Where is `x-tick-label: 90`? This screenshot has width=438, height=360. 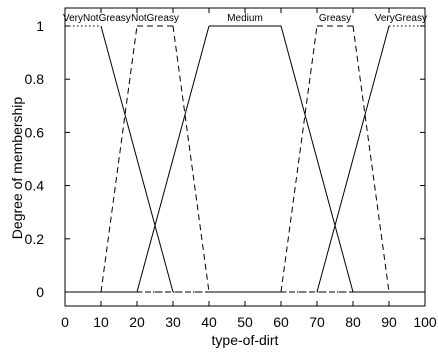 x-tick-label: 90 is located at coordinates (389, 322).